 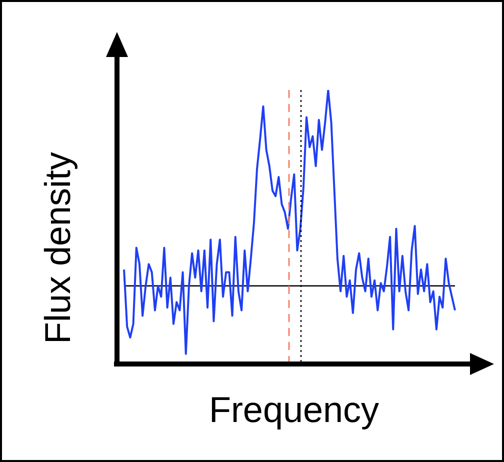 I want to click on y-axis-title: Flux density, so click(x=57, y=248).